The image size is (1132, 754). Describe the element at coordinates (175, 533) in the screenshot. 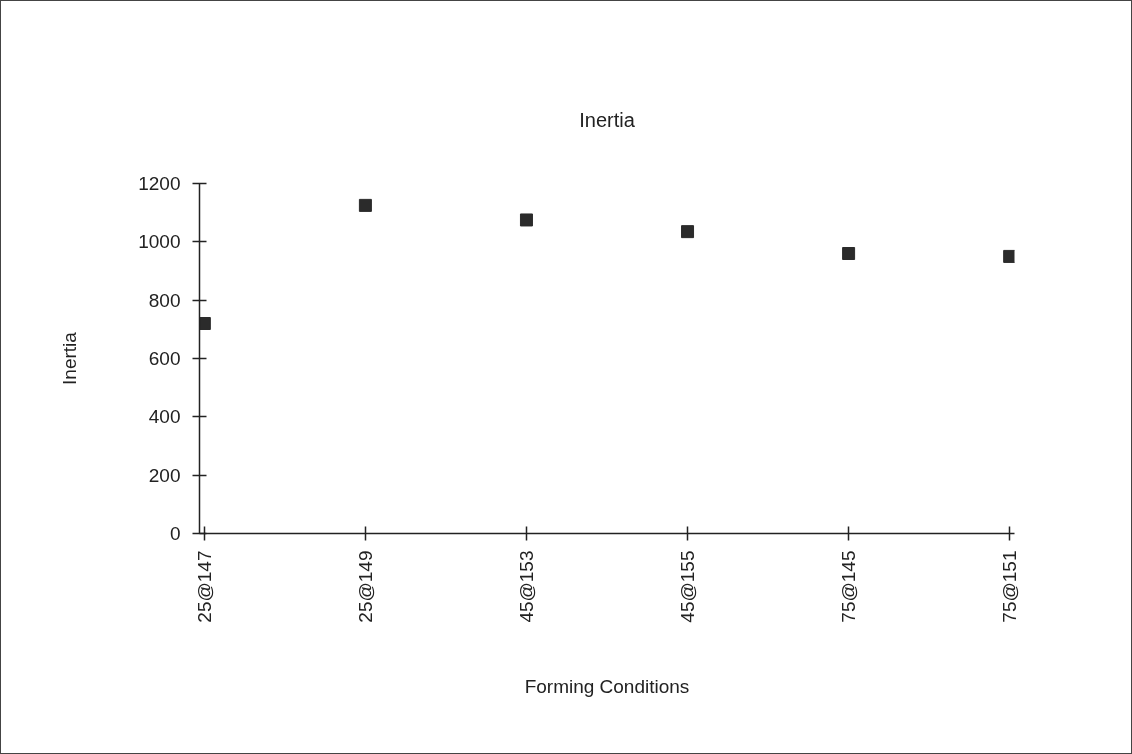

I see `y-tick-label: 0` at that location.